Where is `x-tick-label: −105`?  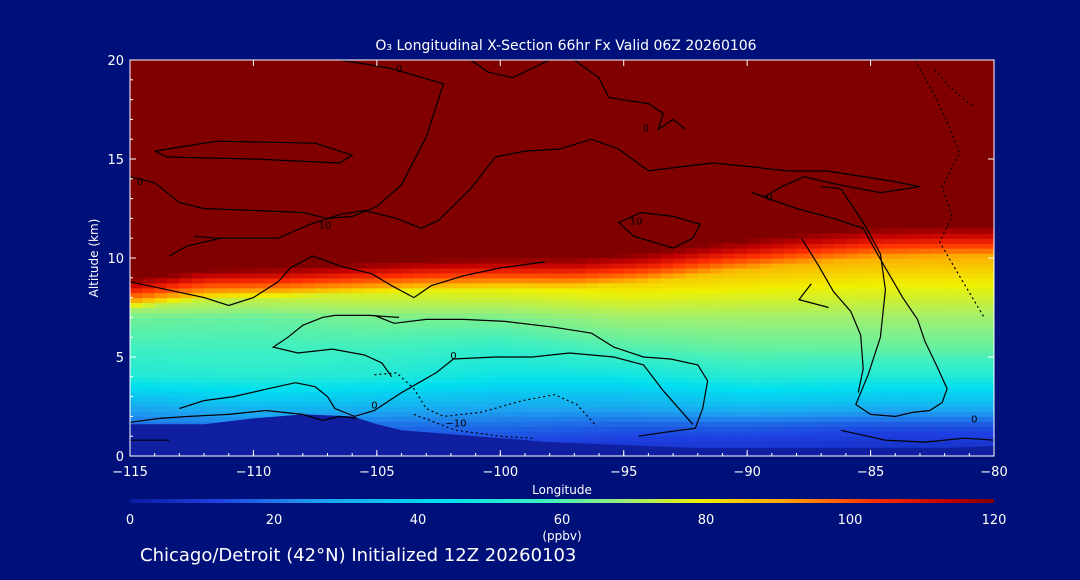
x-tick-label: −105 is located at coordinates (377, 472).